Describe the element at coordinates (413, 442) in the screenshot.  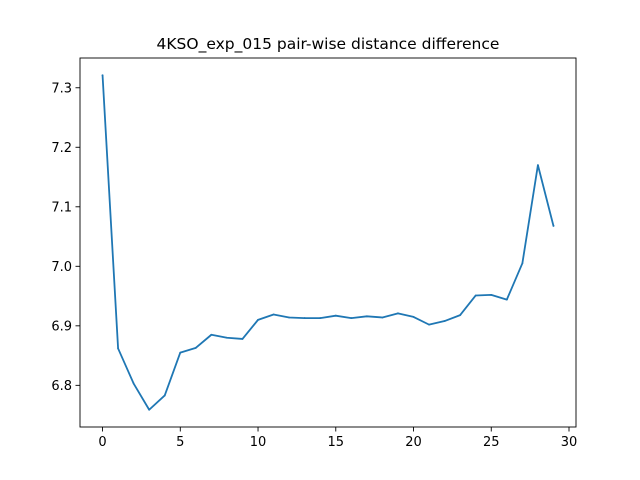
I see `x-tick-label: 20` at that location.